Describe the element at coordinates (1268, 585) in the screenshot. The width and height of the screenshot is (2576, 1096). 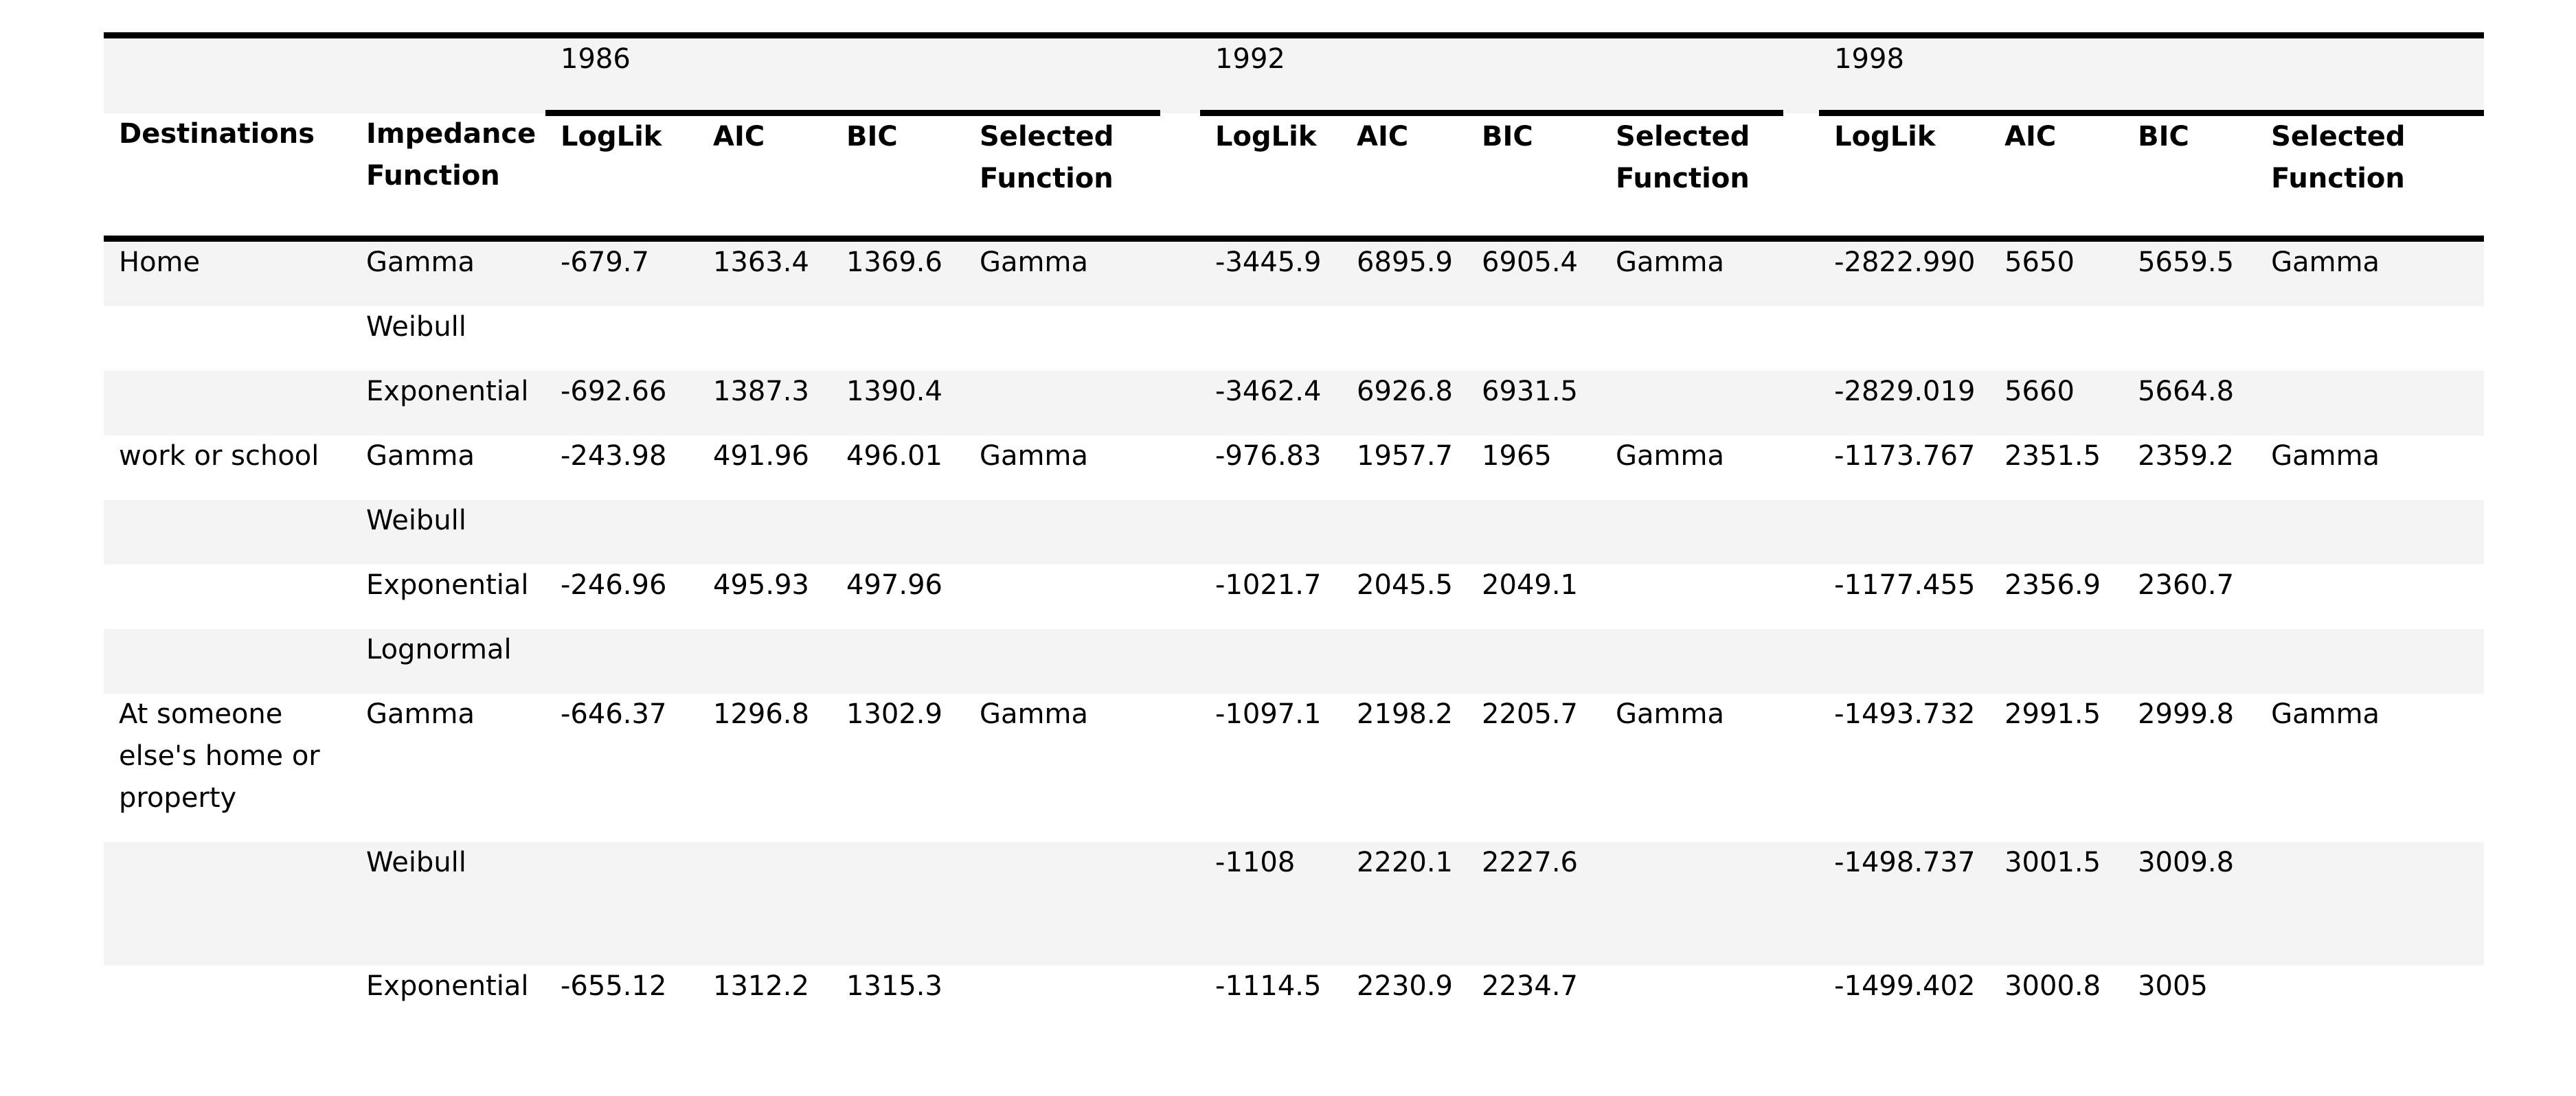
I see `cell-loglik-1992: -1021.7` at that location.